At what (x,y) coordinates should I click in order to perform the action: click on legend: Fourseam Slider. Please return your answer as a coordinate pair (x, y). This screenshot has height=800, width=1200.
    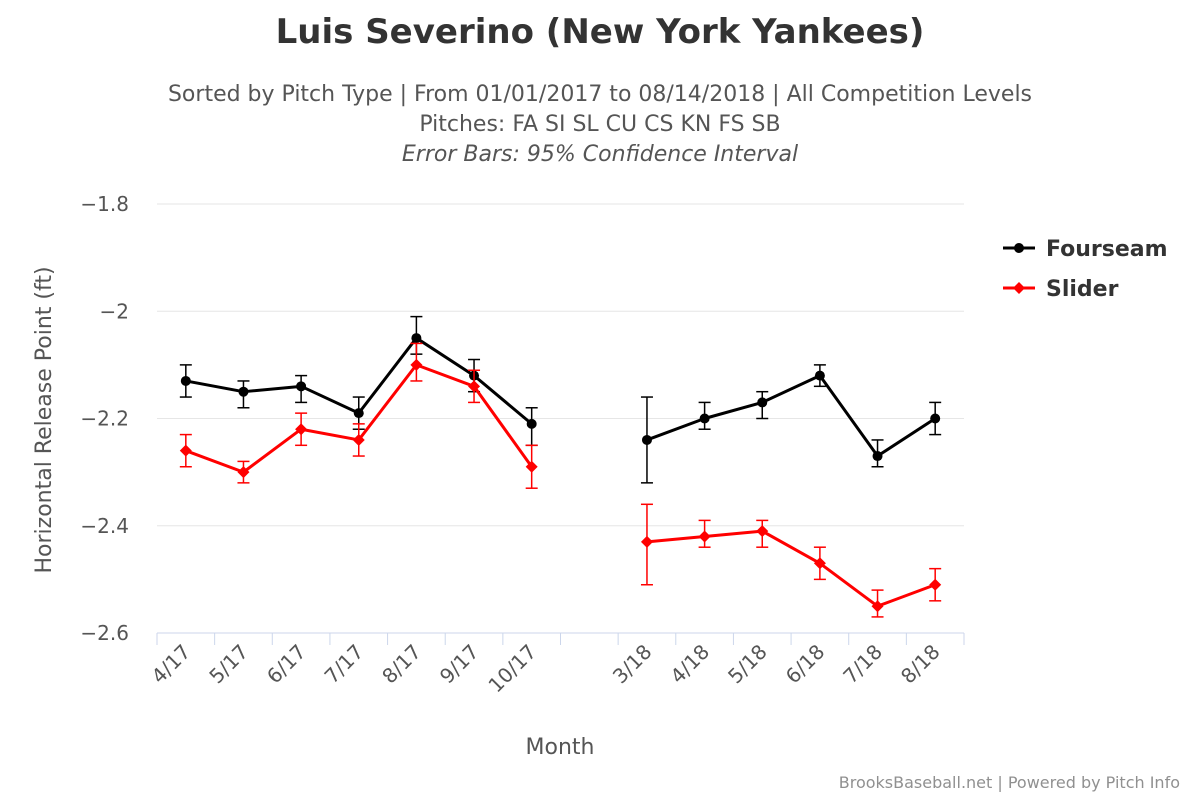
    Looking at the image, I should click on (1085, 269).